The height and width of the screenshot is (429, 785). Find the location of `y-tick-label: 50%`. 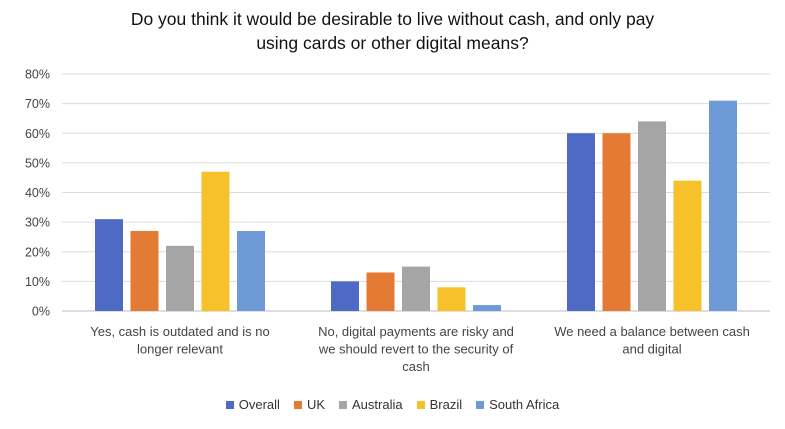

y-tick-label: 50% is located at coordinates (37, 163).